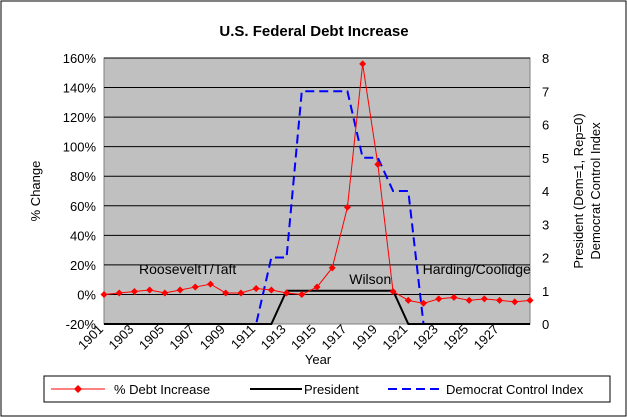 This screenshot has width=627, height=417. Describe the element at coordinates (313, 31) in the screenshot. I see `chart-title: U.S. Federal Debt Increase` at that location.